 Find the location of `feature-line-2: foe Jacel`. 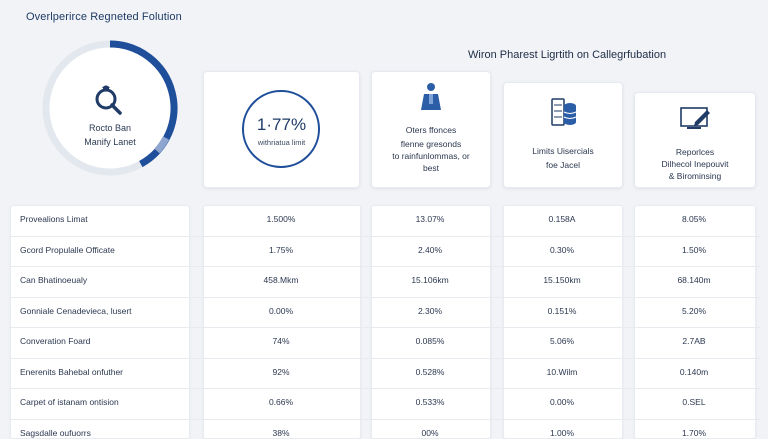

feature-line-2: foe Jacel is located at coordinates (563, 165).